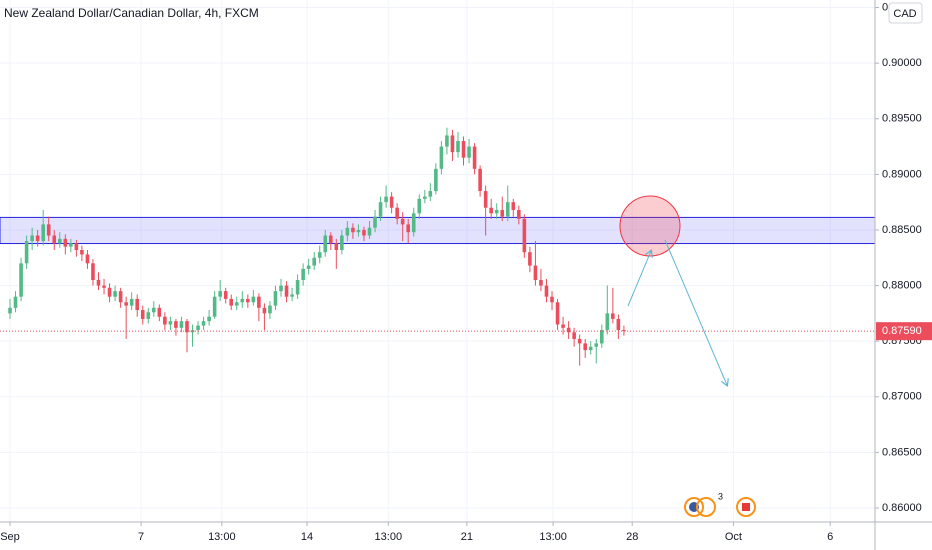  Describe the element at coordinates (695, 312) in the screenshot. I see `arrow-down` at that location.